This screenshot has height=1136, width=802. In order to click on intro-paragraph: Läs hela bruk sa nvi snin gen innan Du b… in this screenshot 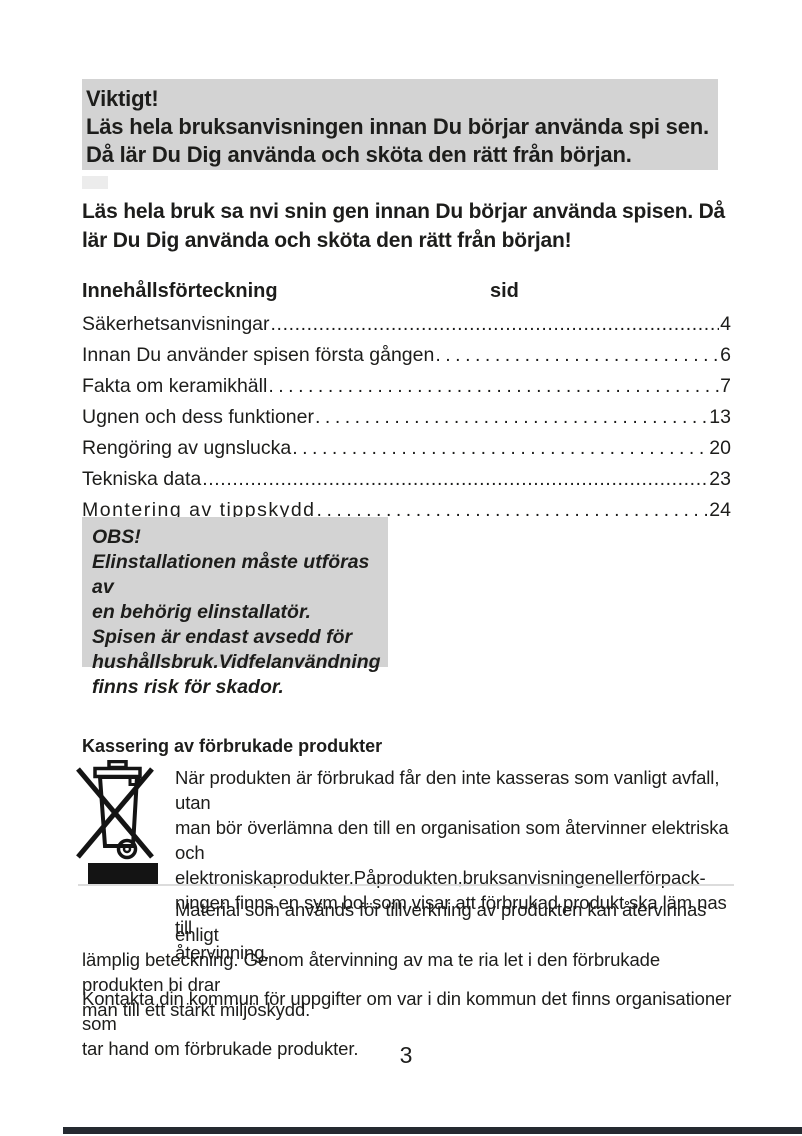, I will do `click(408, 226)`.